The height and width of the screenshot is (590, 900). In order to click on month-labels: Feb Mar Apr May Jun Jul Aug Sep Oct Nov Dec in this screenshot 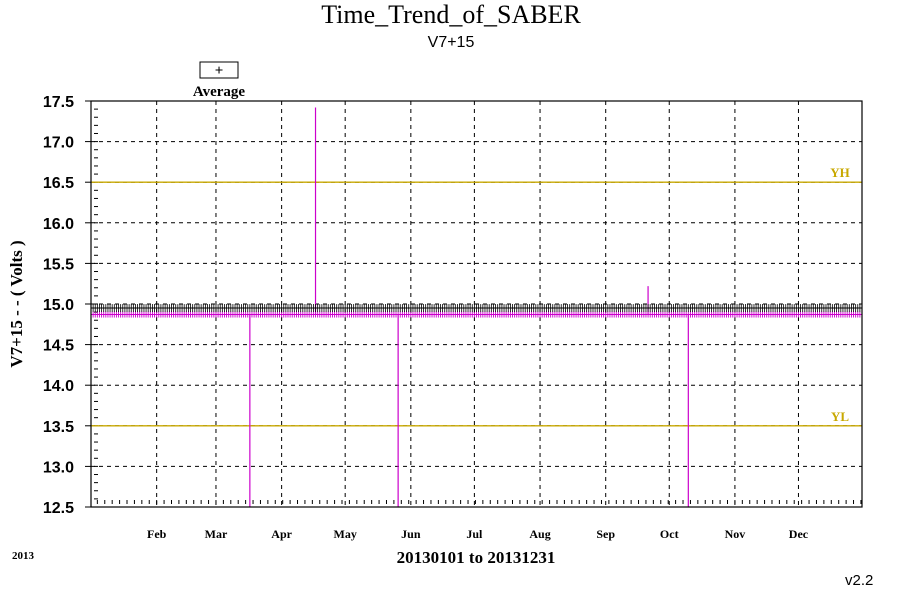, I will do `click(478, 534)`.